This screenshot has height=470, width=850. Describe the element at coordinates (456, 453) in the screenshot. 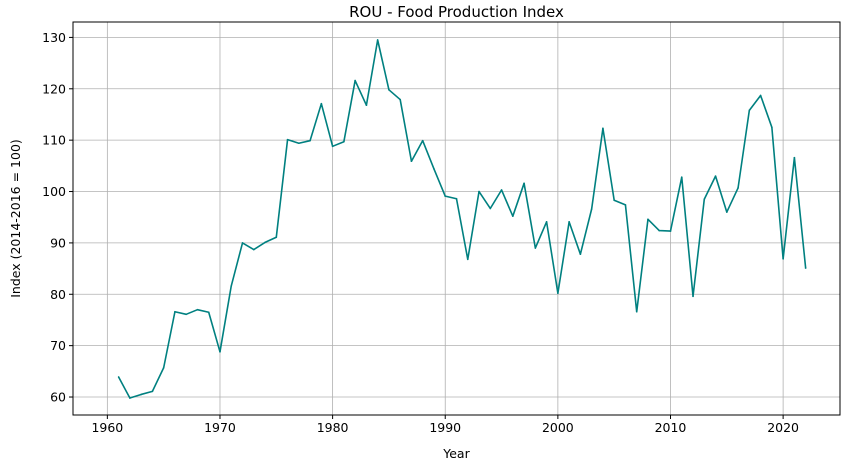

I see `x-axis-label: Year` at that location.